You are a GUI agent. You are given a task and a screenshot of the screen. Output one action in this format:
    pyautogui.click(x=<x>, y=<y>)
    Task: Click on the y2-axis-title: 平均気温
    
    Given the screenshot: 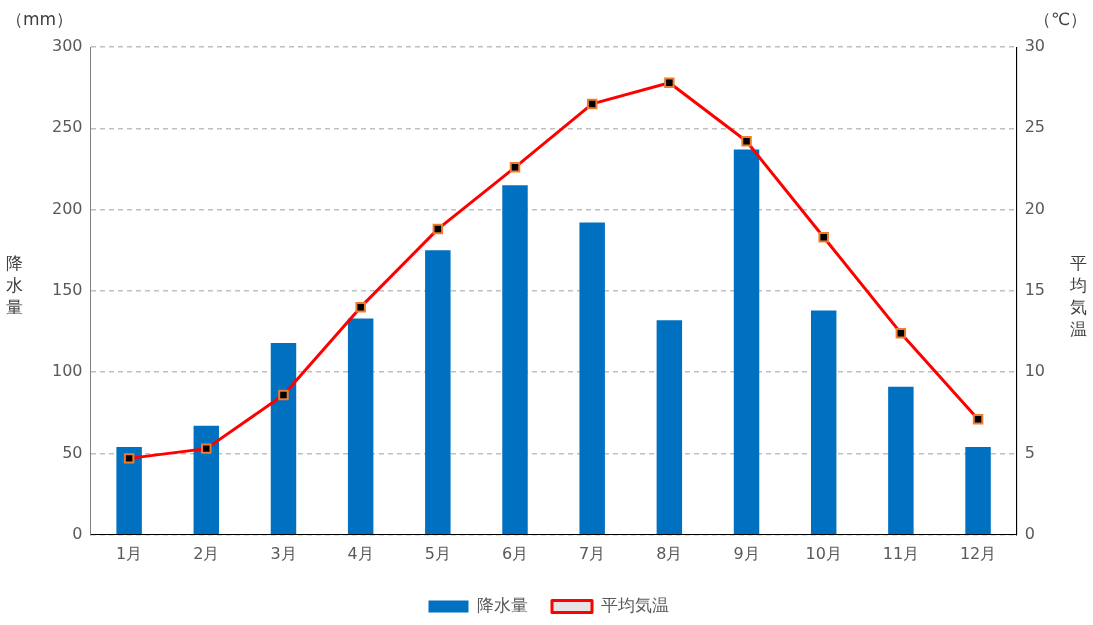 What is the action you would take?
    pyautogui.click(x=1078, y=296)
    